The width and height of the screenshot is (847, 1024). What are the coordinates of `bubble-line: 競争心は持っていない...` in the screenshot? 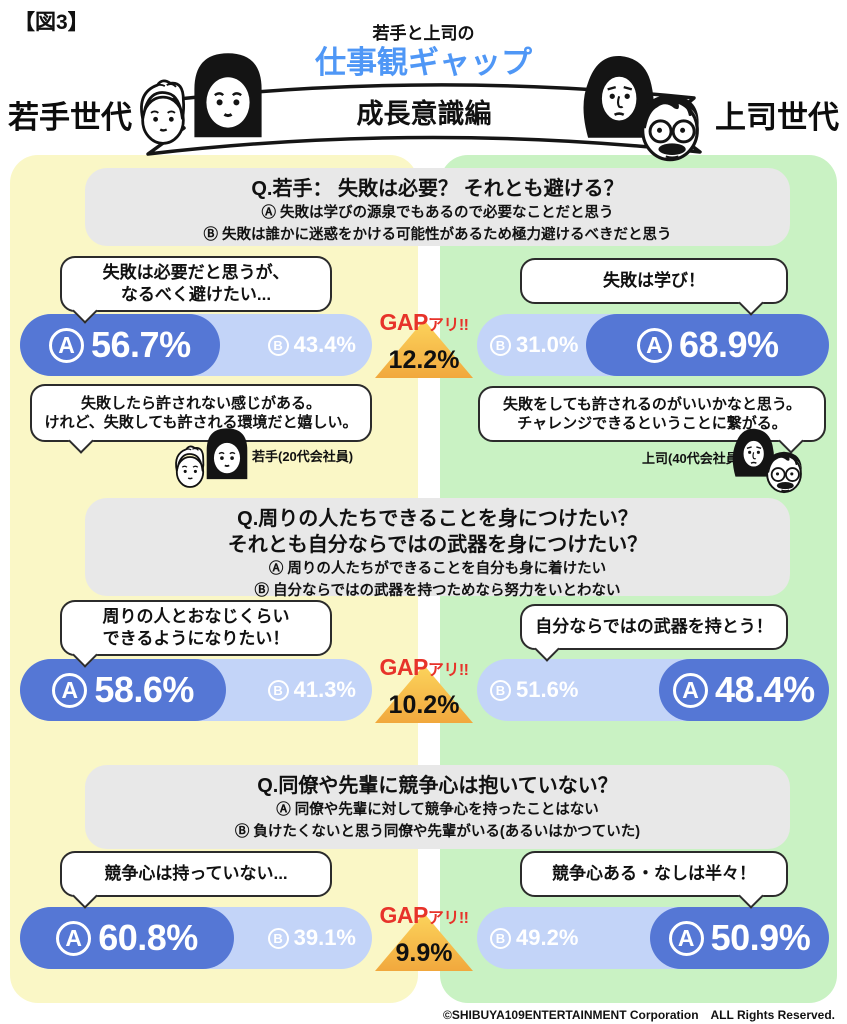 It's located at (196, 873).